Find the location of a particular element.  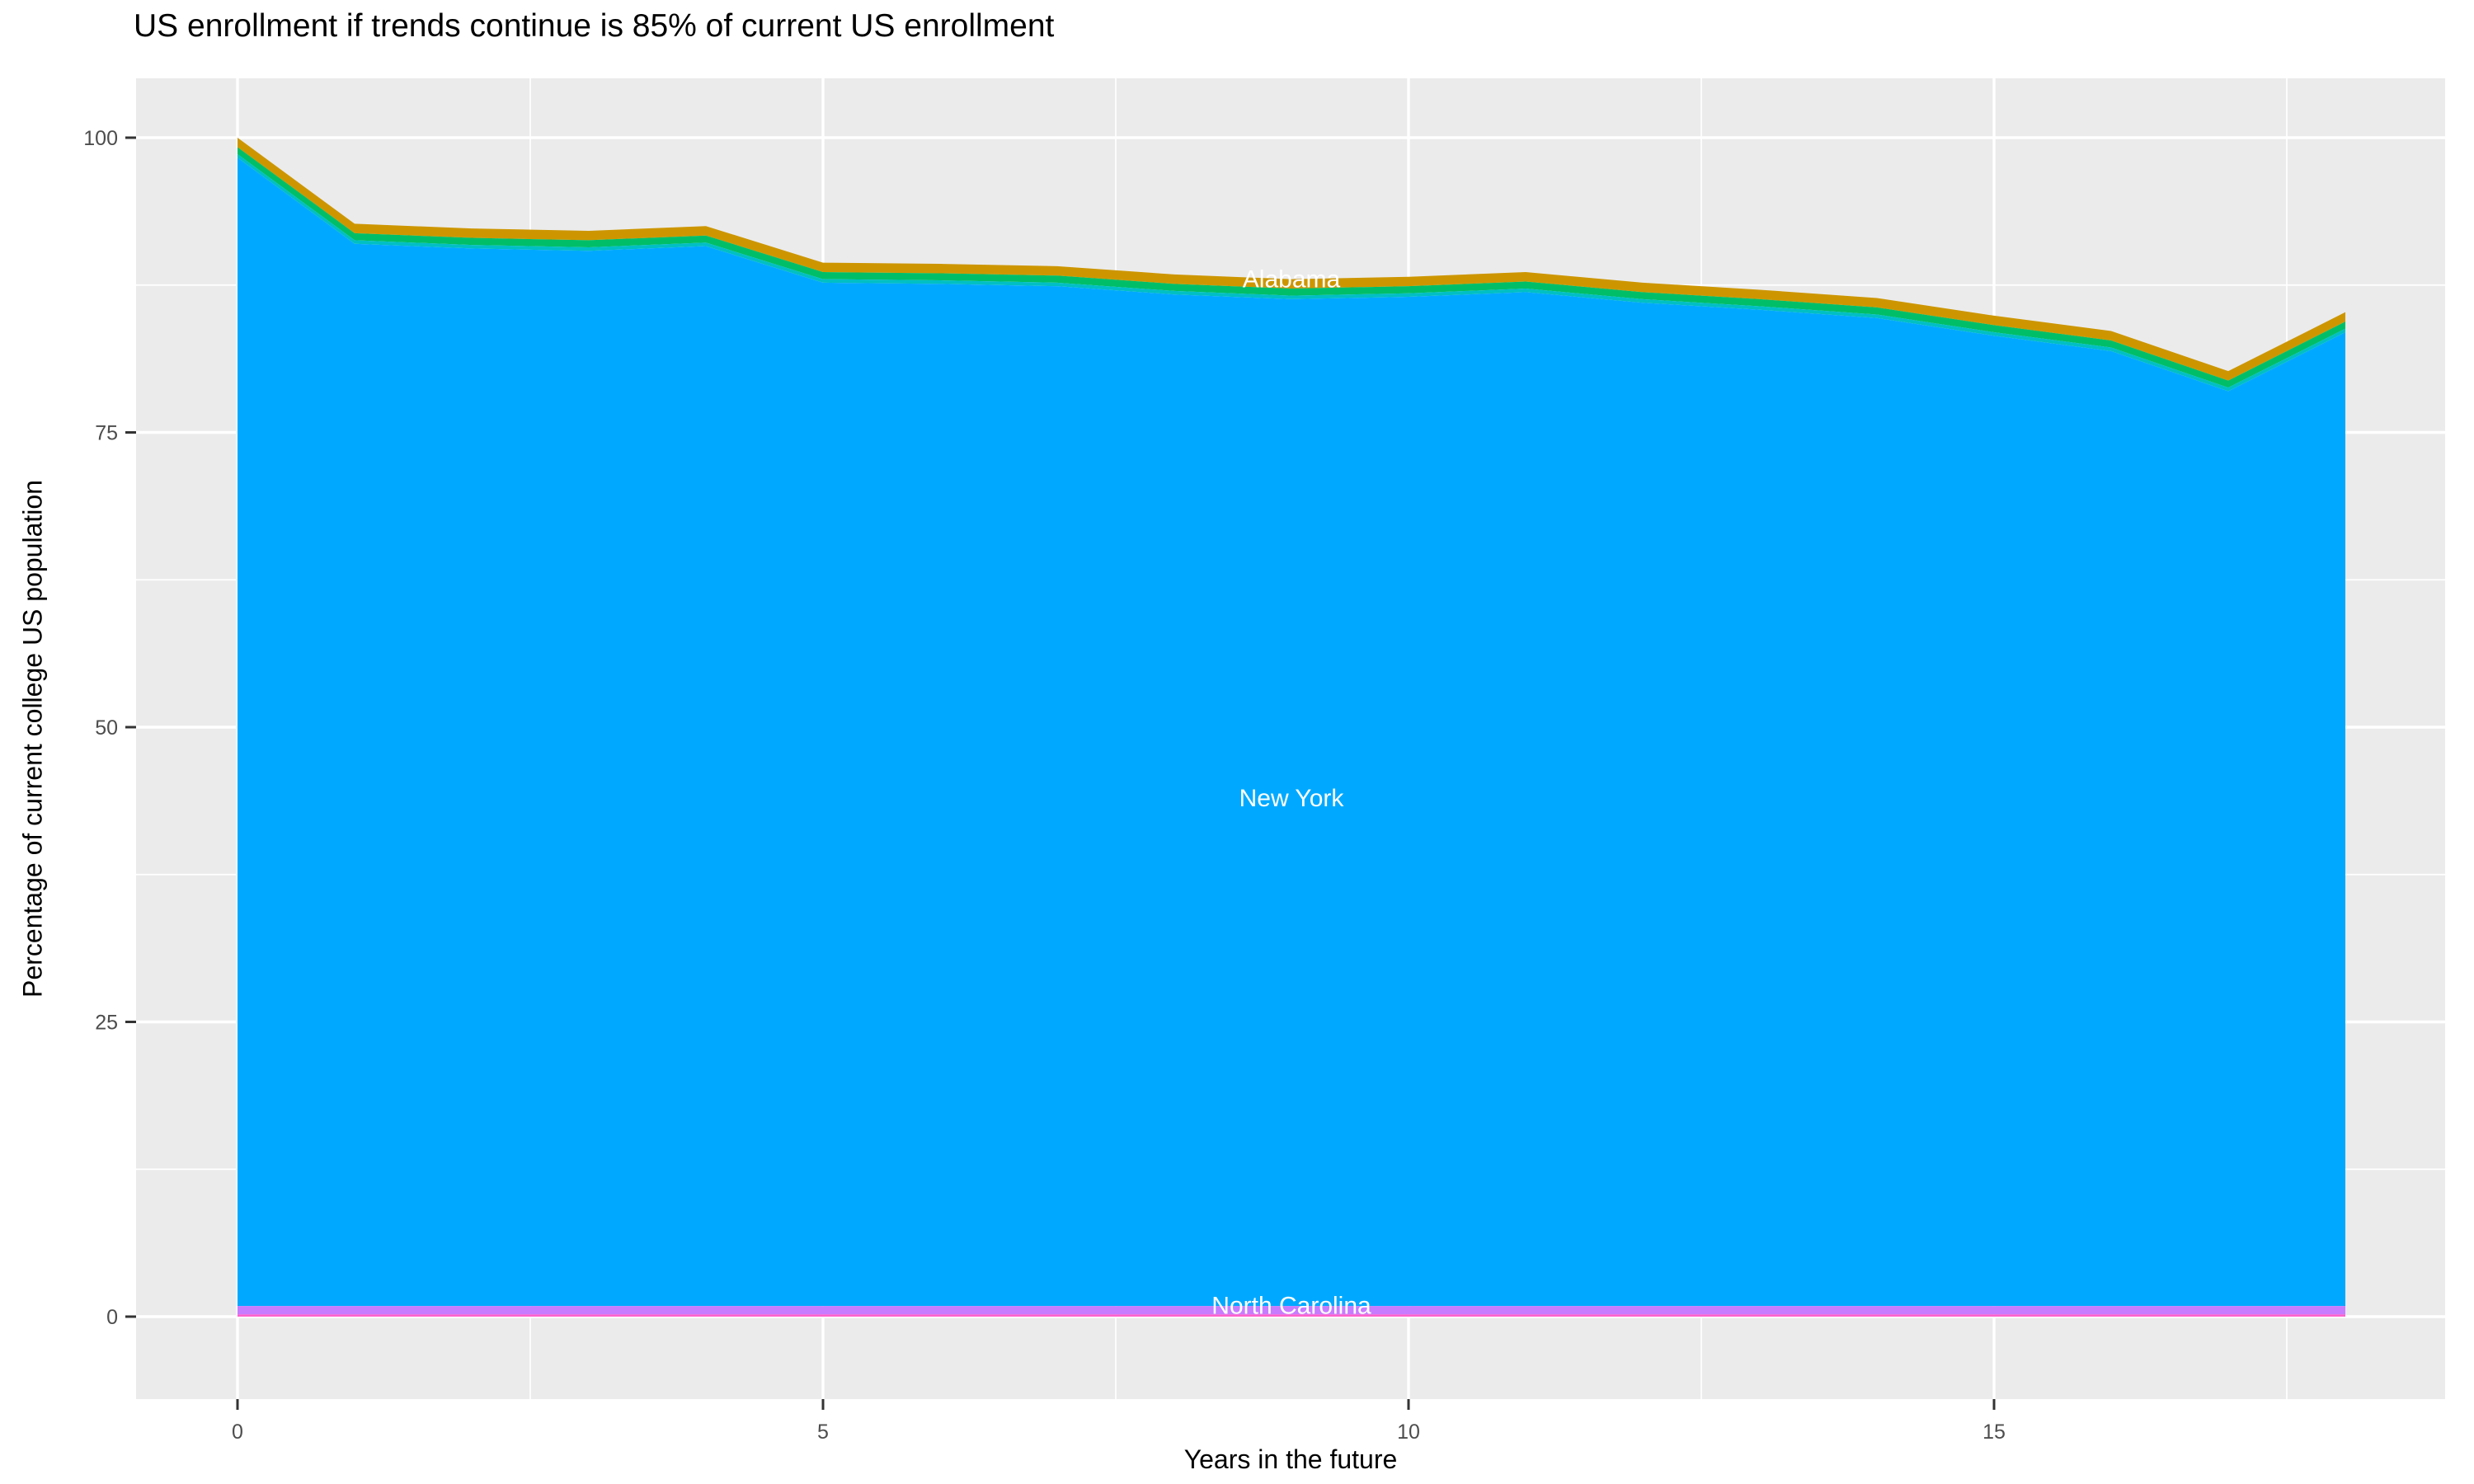

area-label-new-york: New York is located at coordinates (1292, 798).